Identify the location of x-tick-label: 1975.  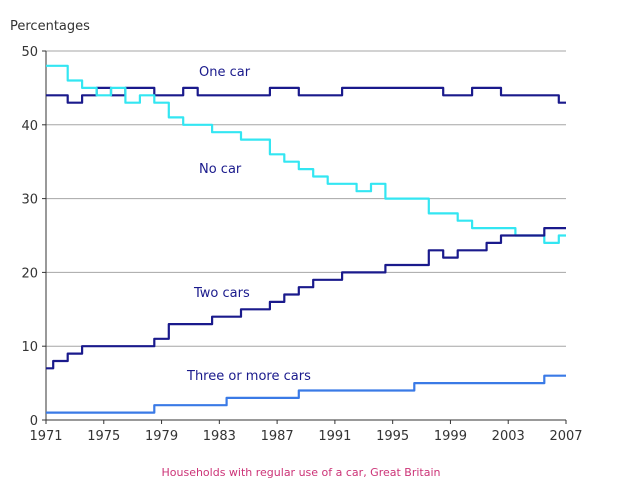
(103, 436).